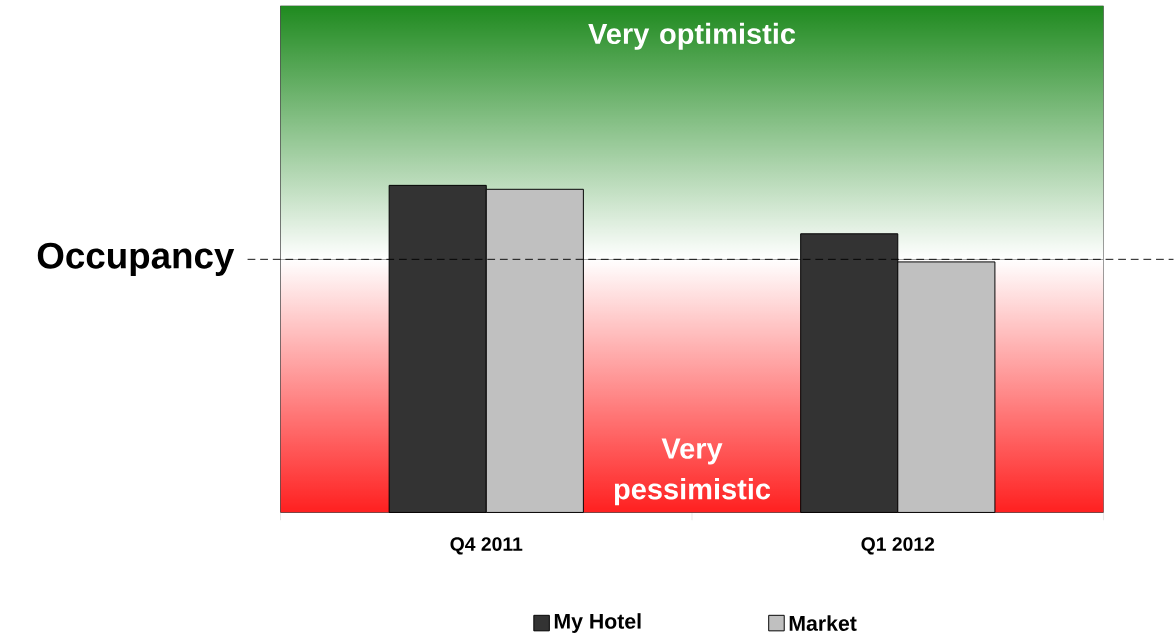 The width and height of the screenshot is (1174, 640). Describe the element at coordinates (898, 546) in the screenshot. I see `x-tick-label: Q1 2012` at that location.